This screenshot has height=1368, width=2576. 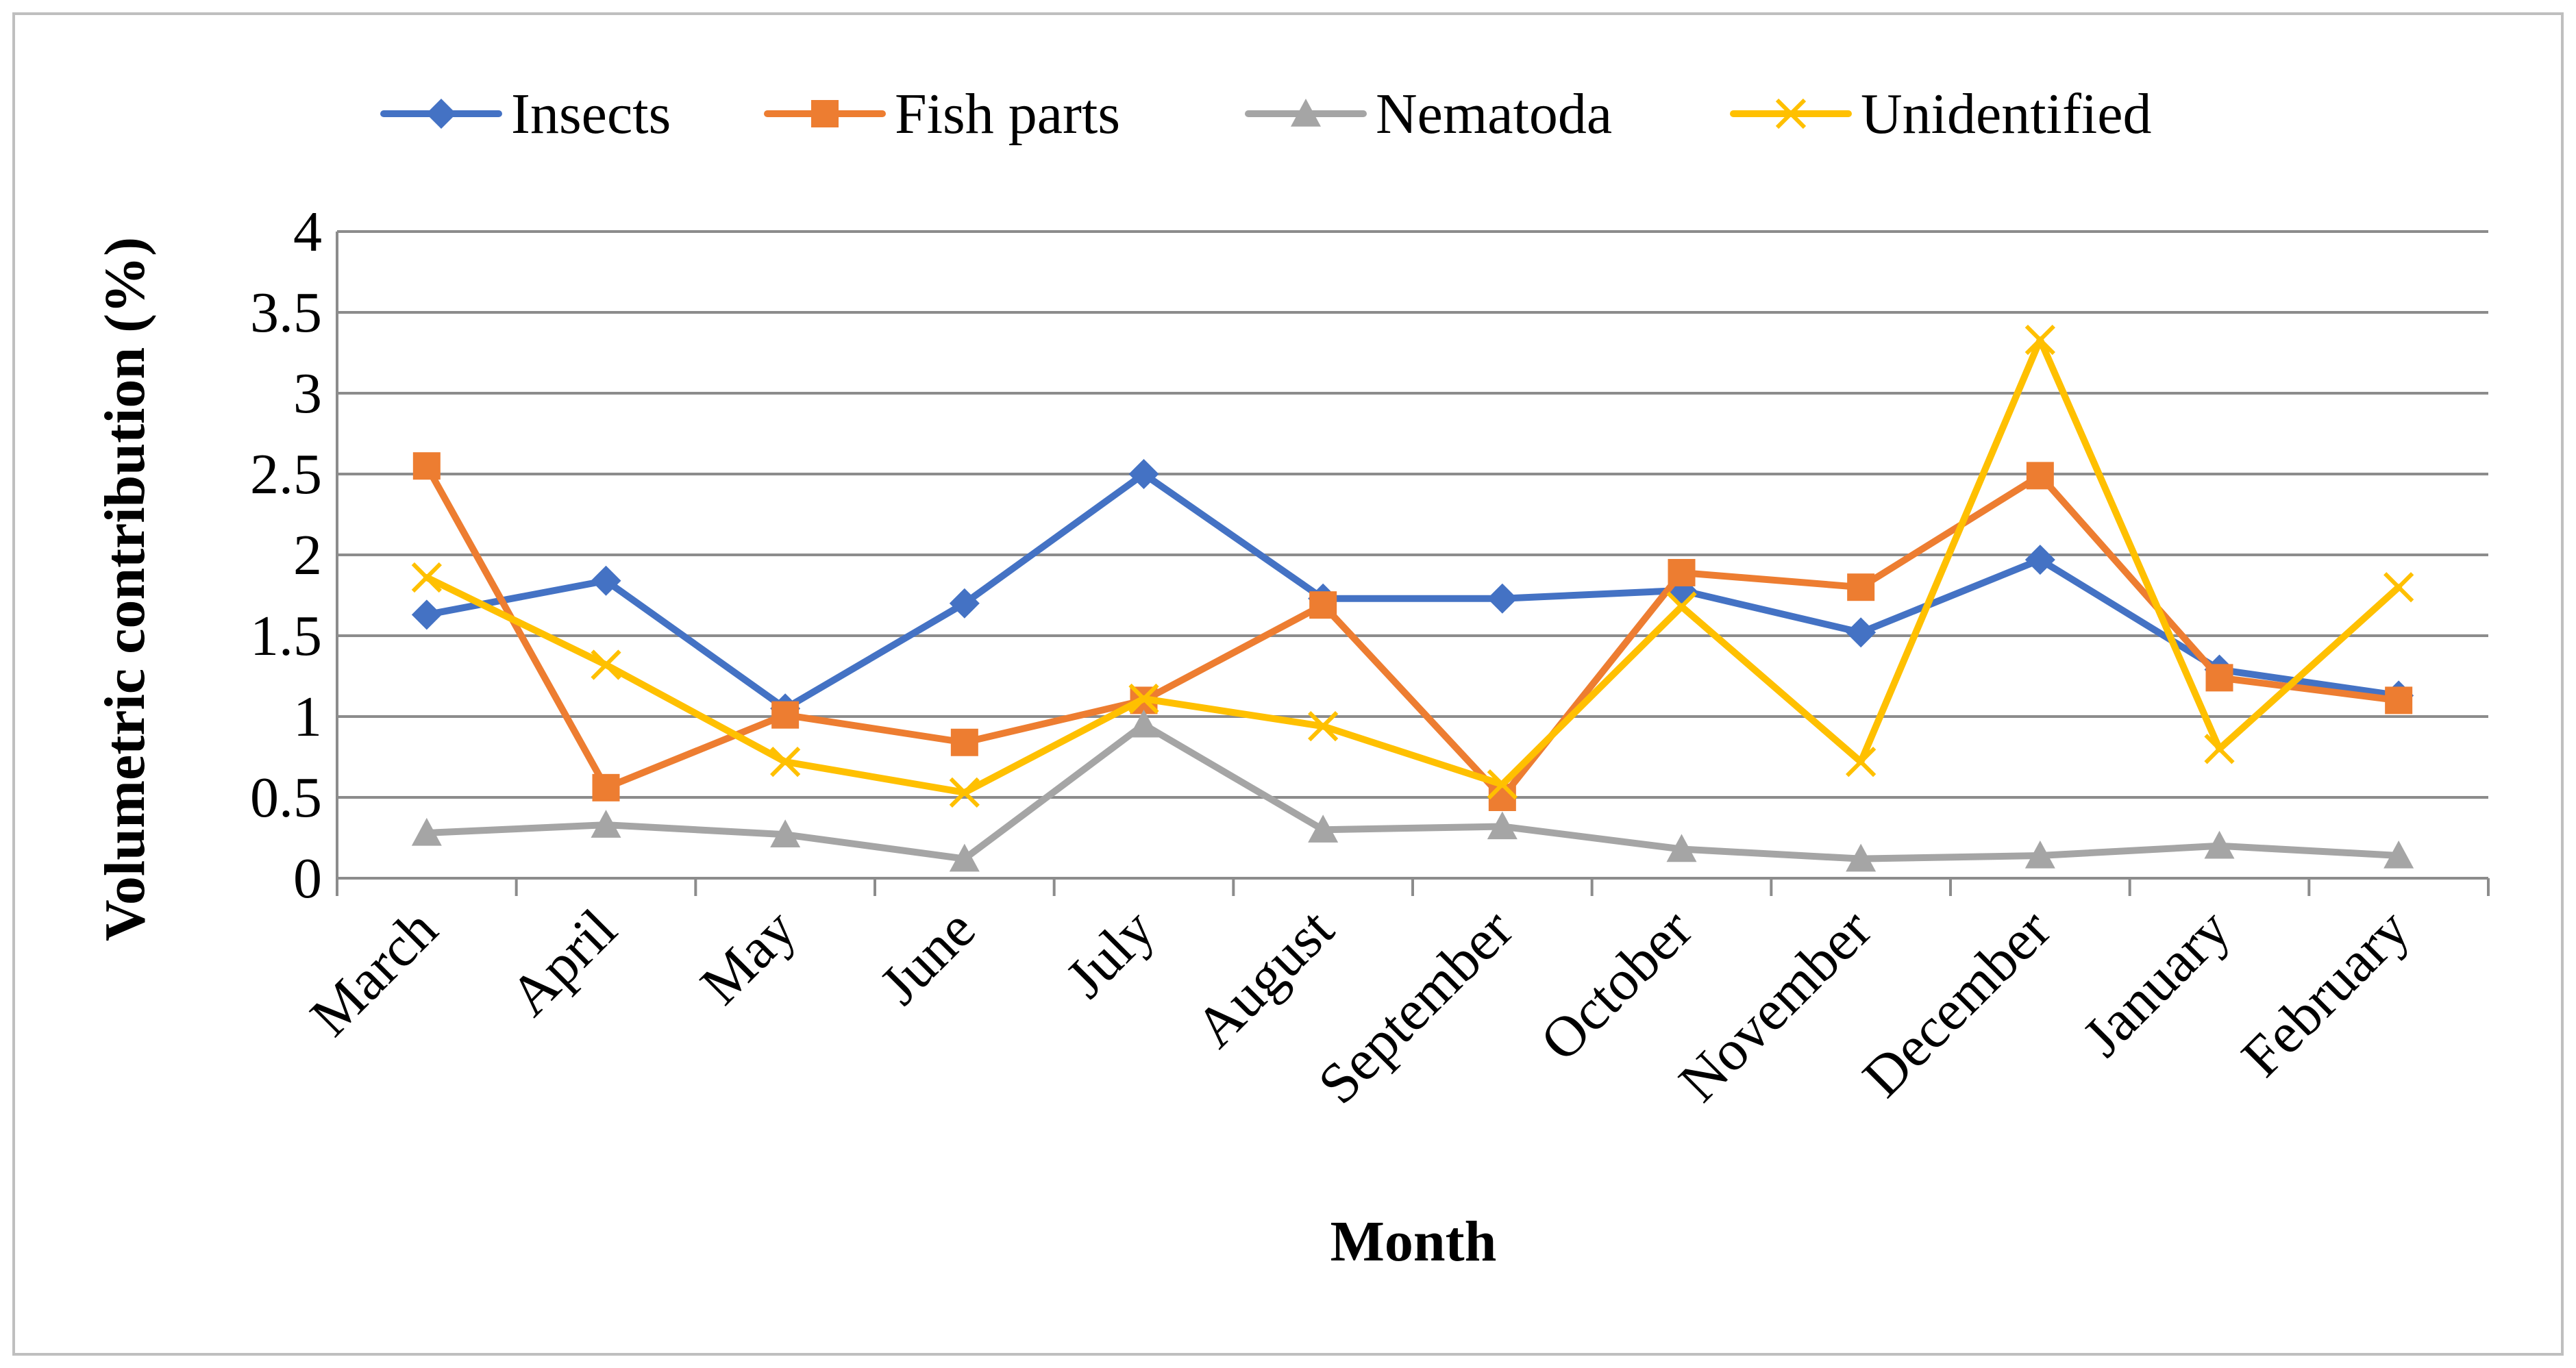 What do you see at coordinates (307, 232) in the screenshot?
I see `y-tick-label: 4` at bounding box center [307, 232].